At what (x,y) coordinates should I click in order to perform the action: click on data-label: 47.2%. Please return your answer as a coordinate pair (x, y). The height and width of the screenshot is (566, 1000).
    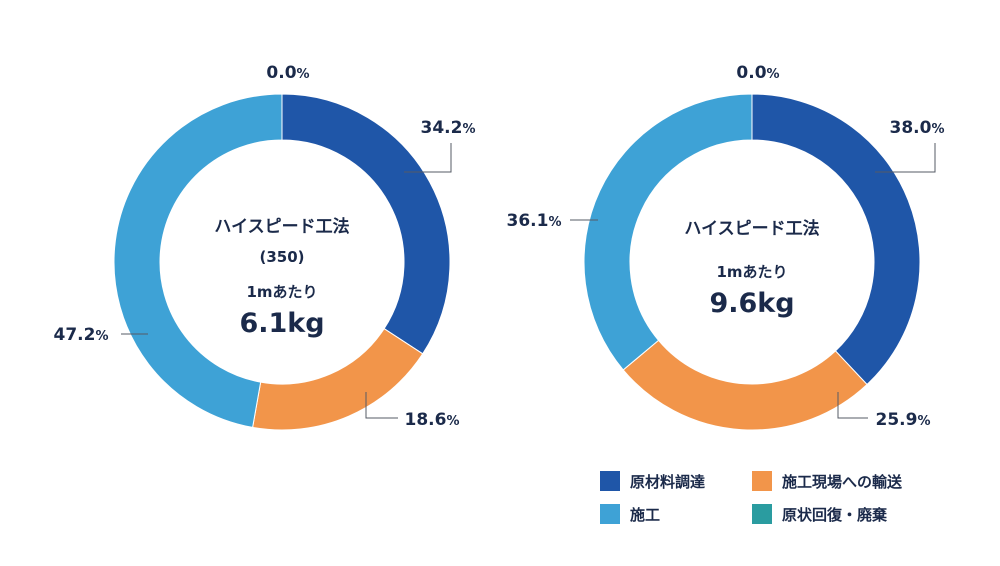
    Looking at the image, I should click on (81, 335).